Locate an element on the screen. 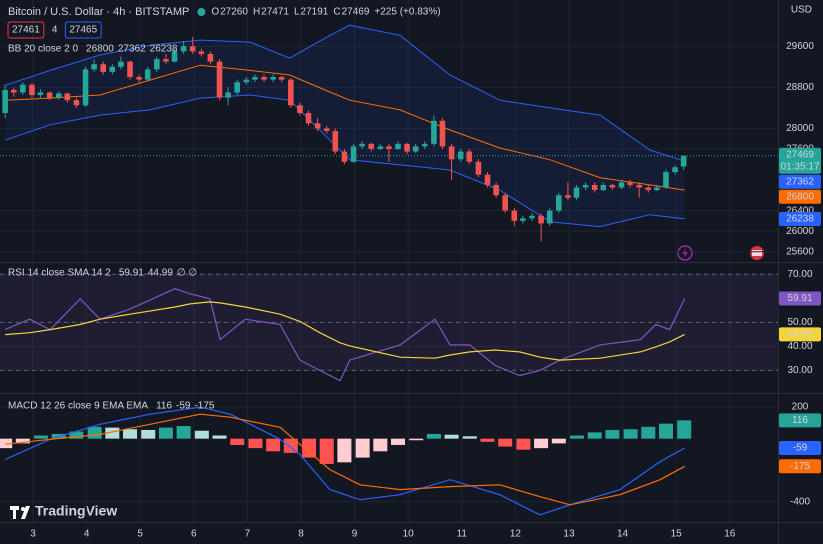 The height and width of the screenshot is (544, 823). change: +225 (+0.83%) is located at coordinates (407, 12).